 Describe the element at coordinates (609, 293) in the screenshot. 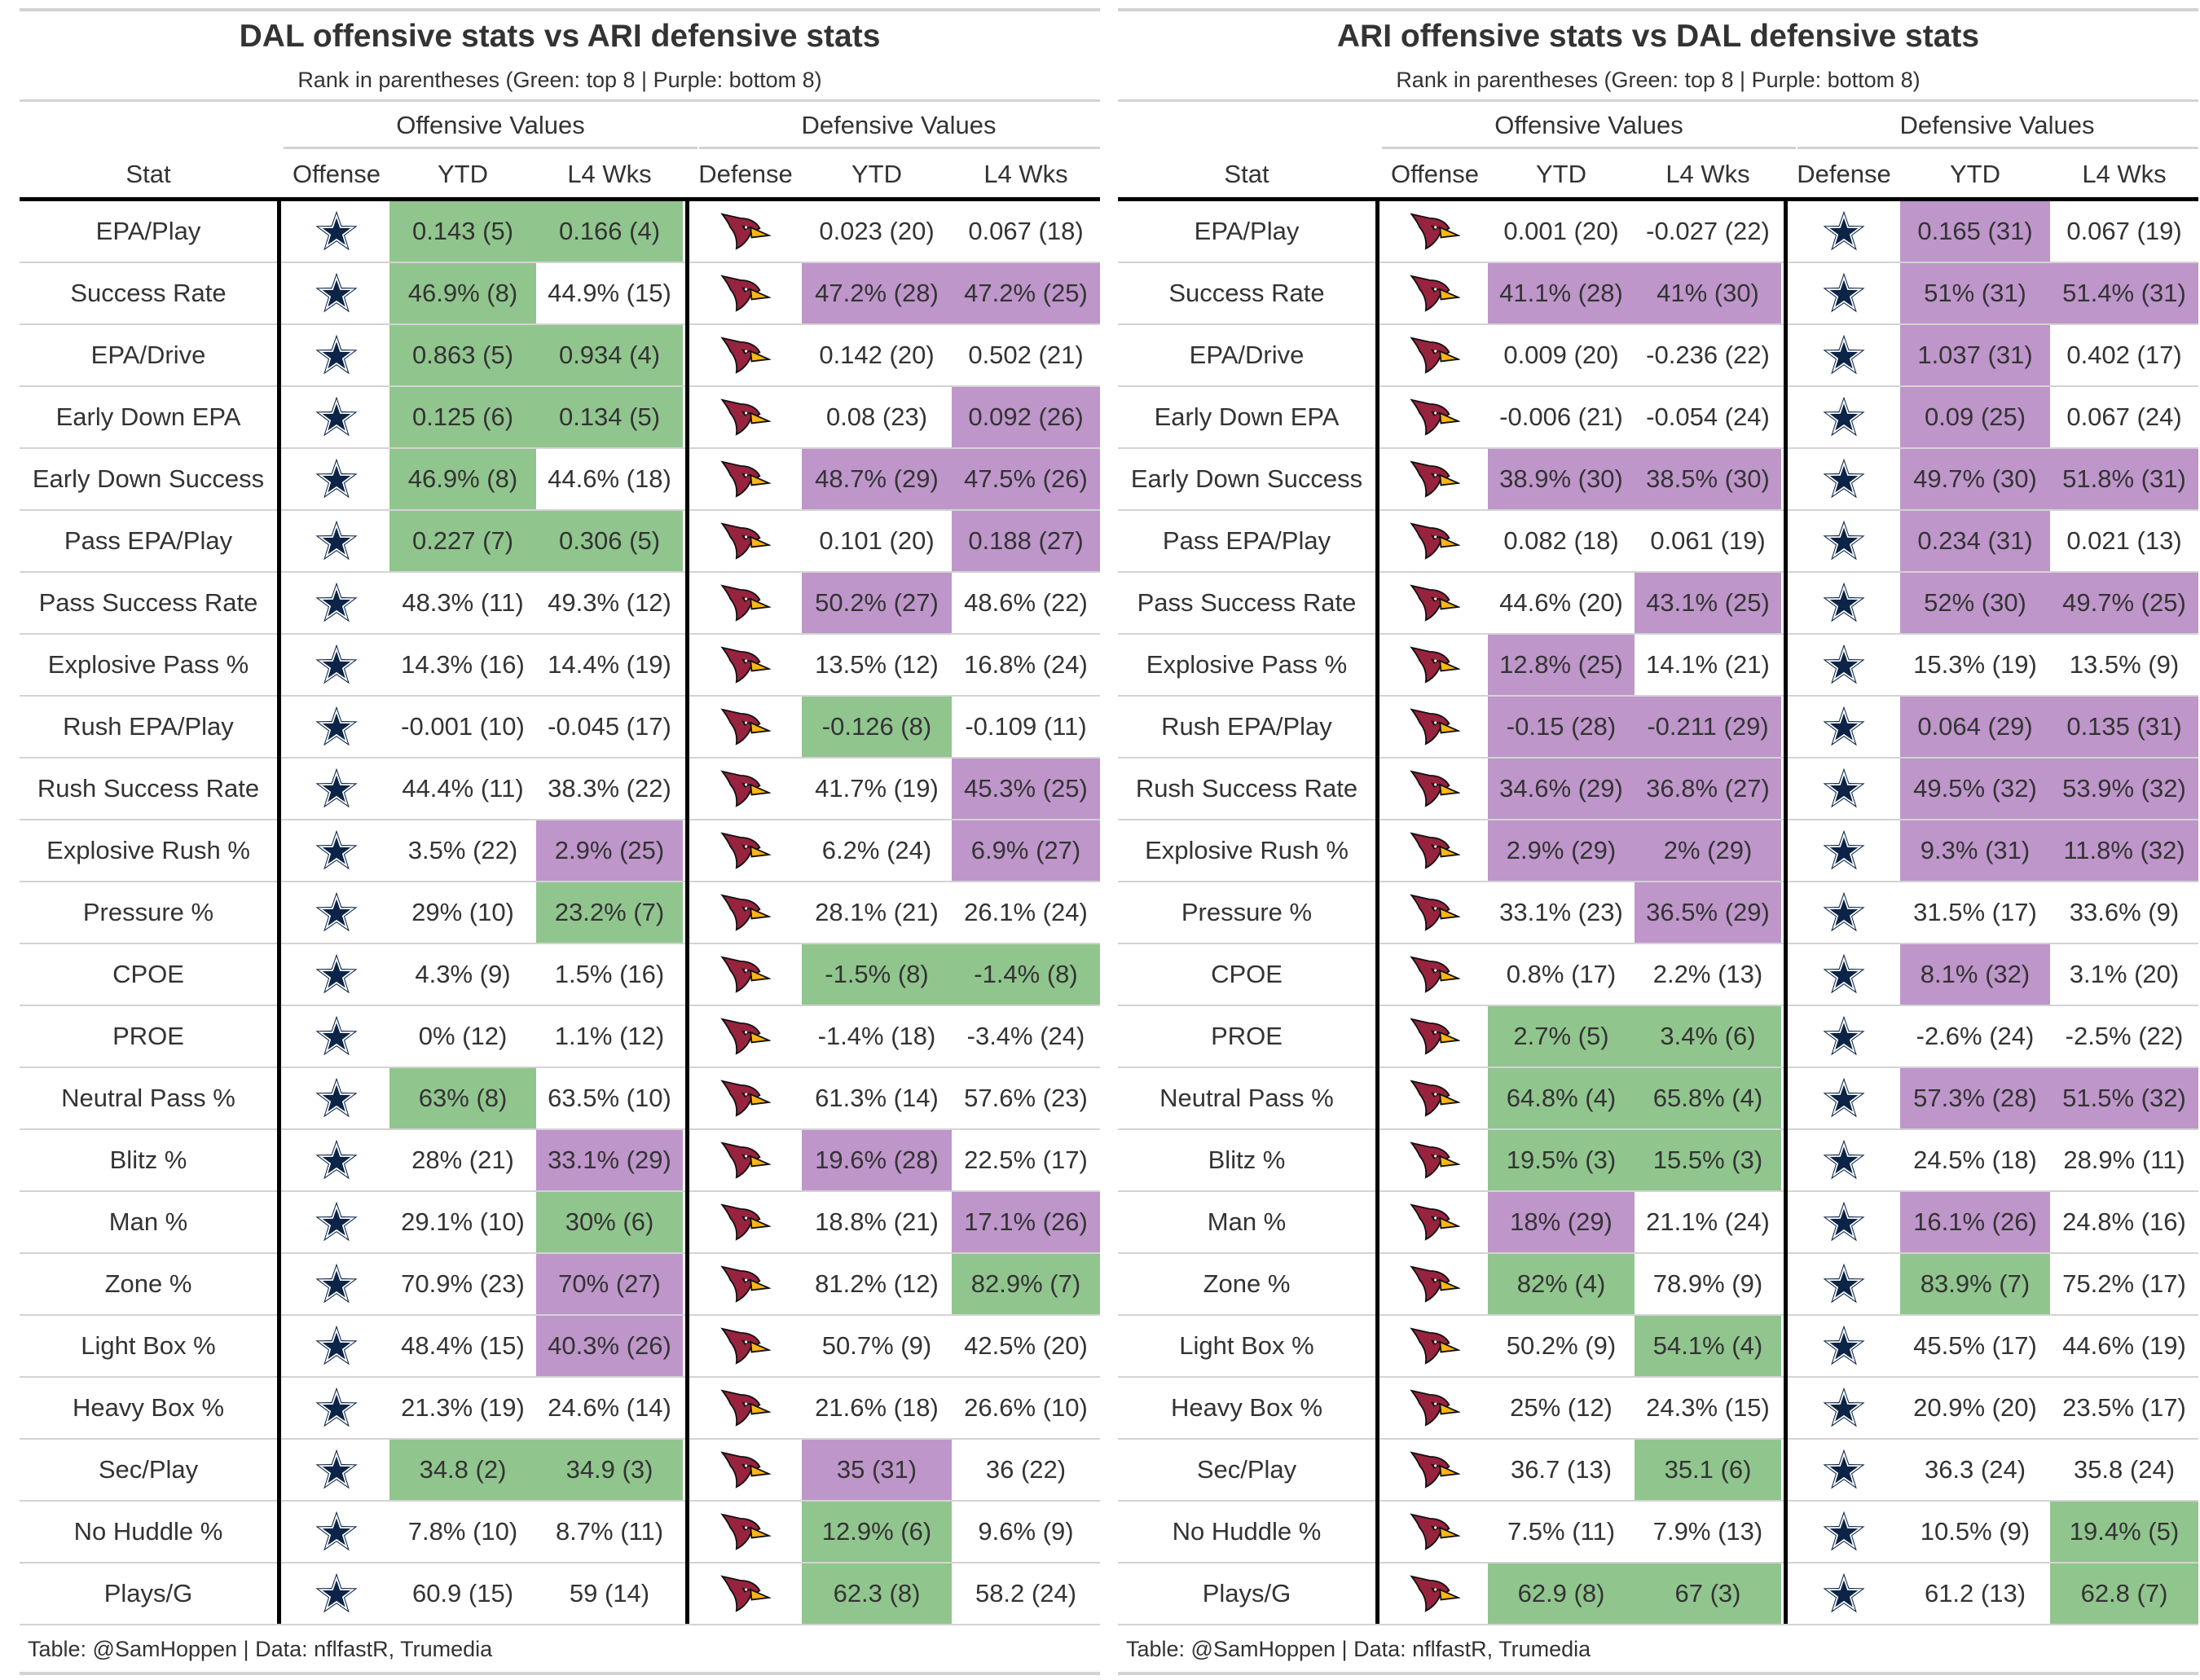

I see `off-l4-cell: 44.9% (15)` at that location.